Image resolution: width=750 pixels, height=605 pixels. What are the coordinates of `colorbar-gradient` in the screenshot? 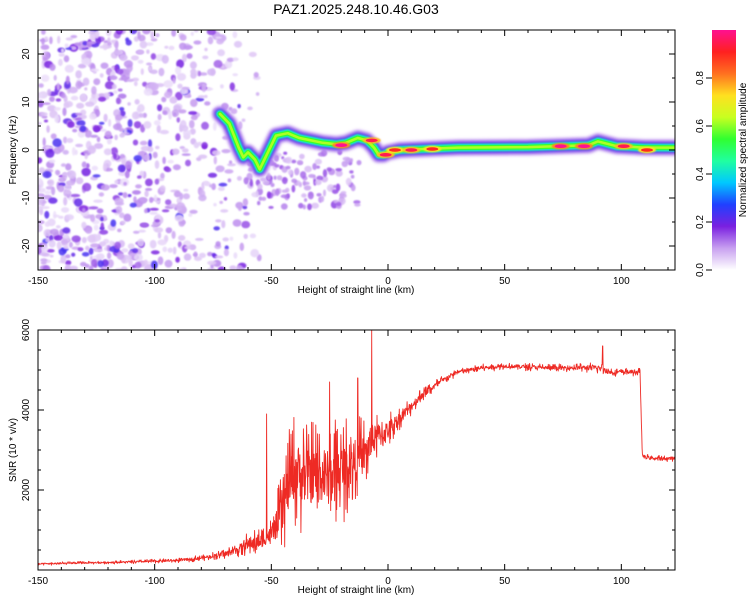 It's located at (724, 150).